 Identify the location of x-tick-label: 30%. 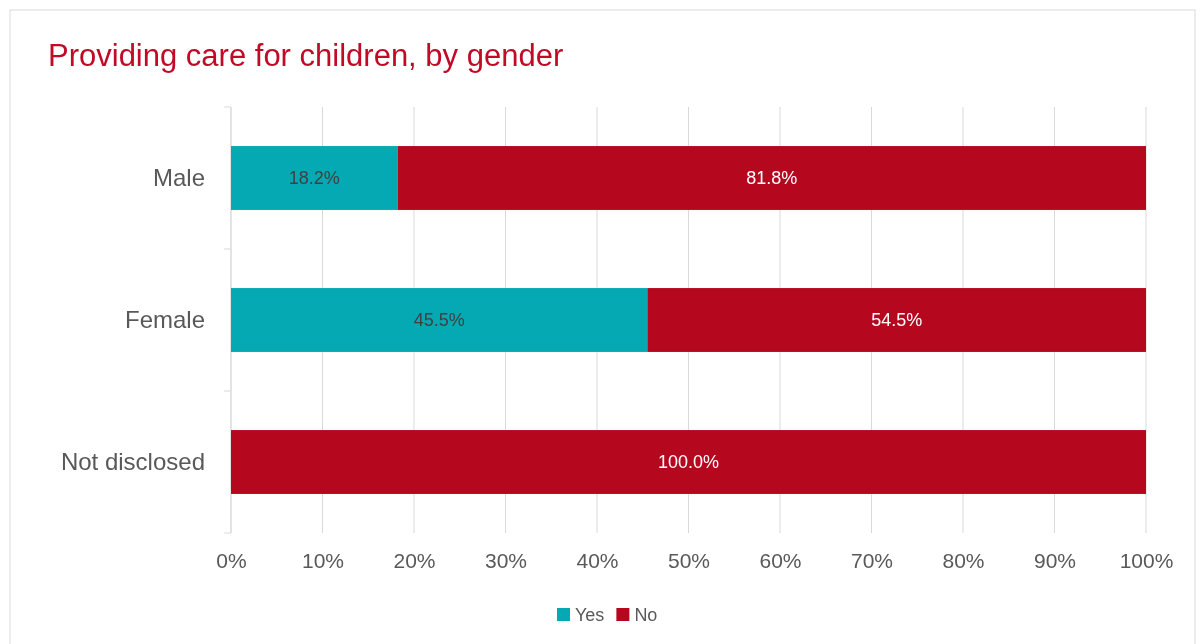
(506, 560).